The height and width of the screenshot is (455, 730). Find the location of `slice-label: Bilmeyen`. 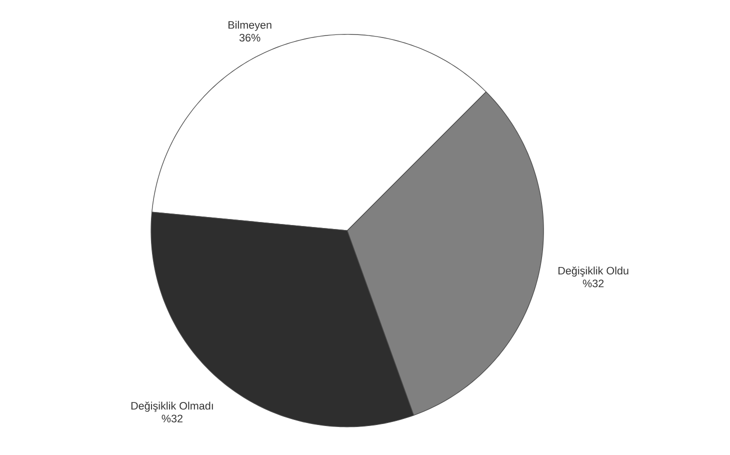

slice-label: Bilmeyen is located at coordinates (250, 25).